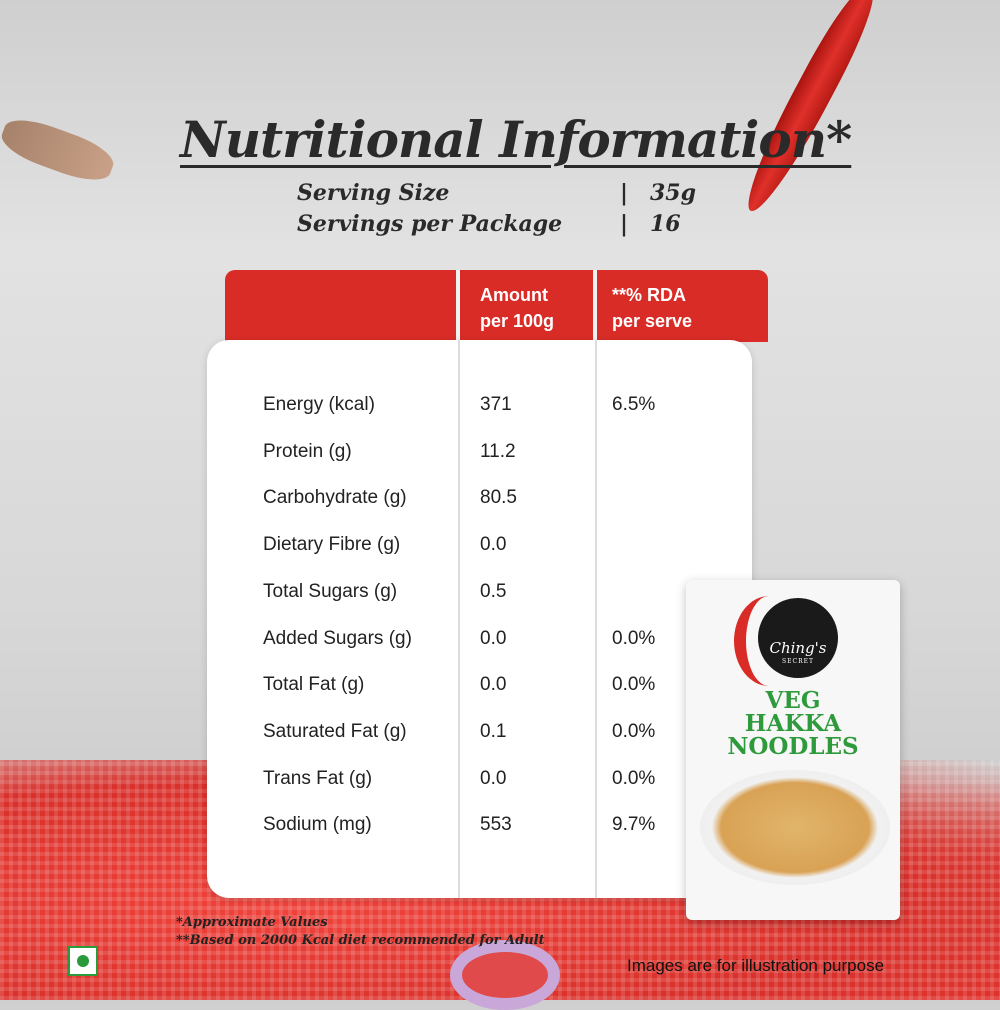 The height and width of the screenshot is (1010, 1000). I want to click on nutrient-label: Trans Fat (g), so click(318, 778).